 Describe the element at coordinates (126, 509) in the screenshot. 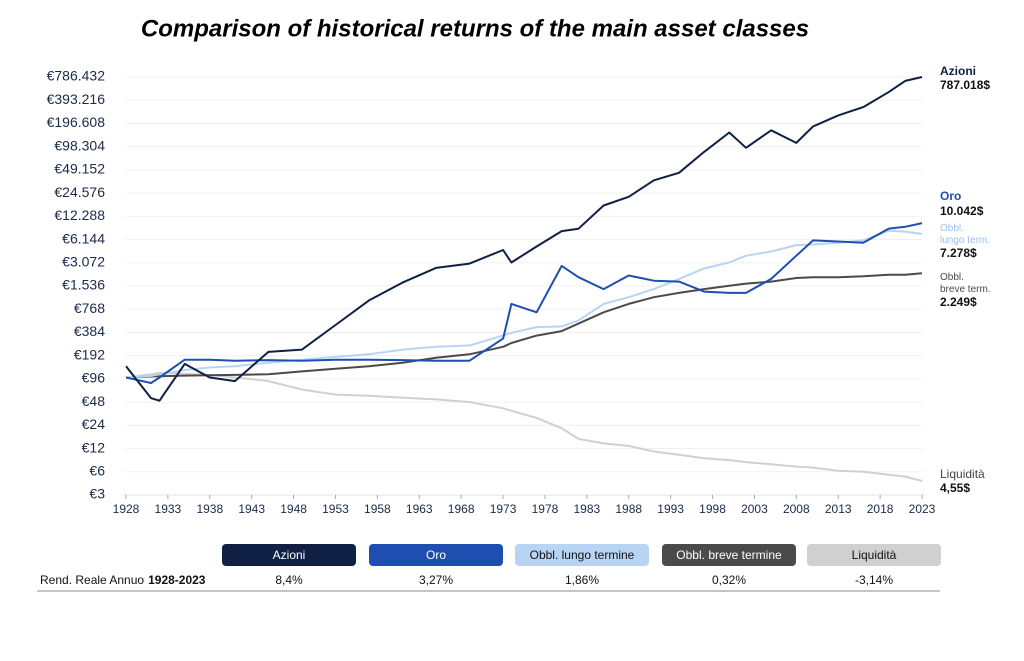

I see `x-tick-label: 1928` at that location.